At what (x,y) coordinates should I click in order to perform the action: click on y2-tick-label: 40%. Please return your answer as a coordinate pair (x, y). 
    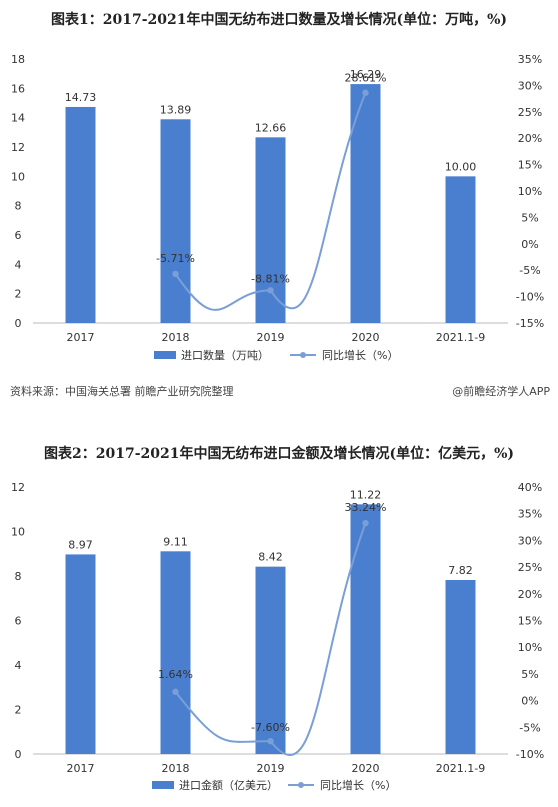
    Looking at the image, I should click on (530, 487).